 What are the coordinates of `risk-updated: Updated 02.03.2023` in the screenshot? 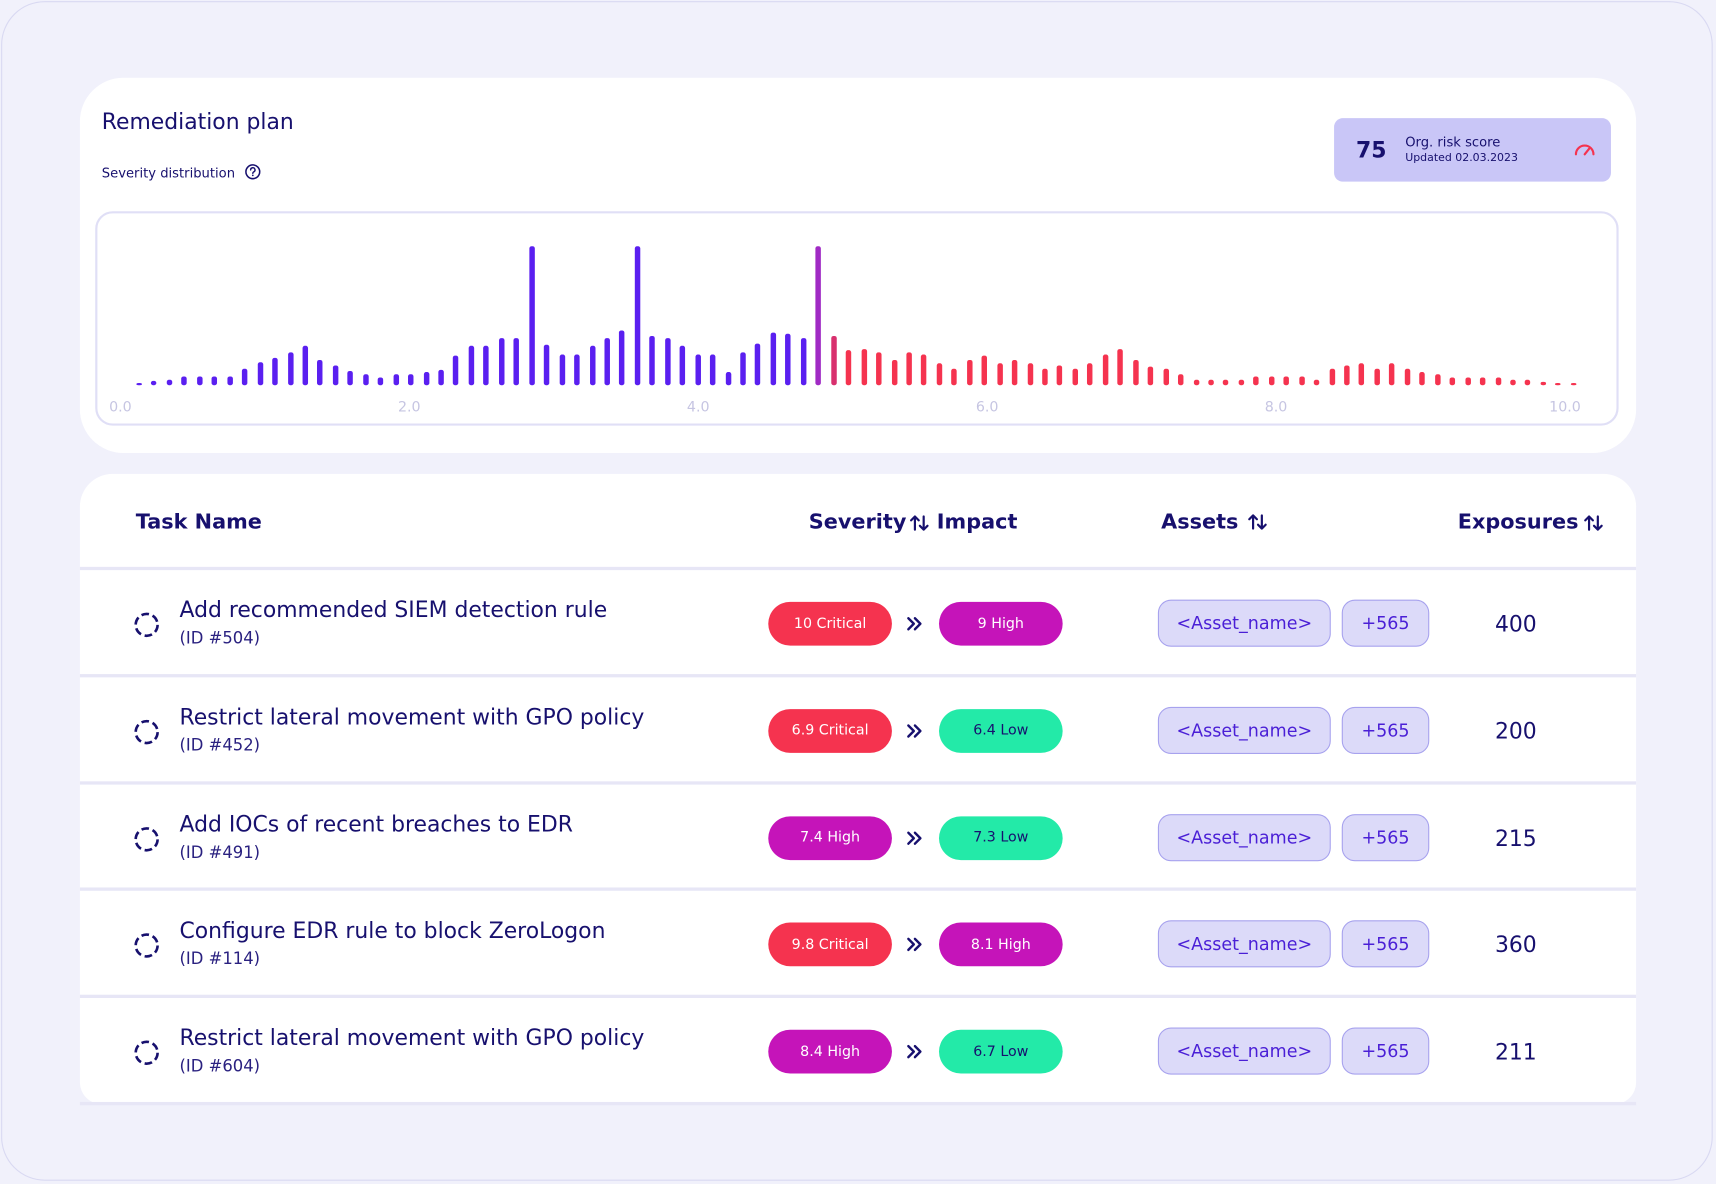 It's located at (1461, 158).